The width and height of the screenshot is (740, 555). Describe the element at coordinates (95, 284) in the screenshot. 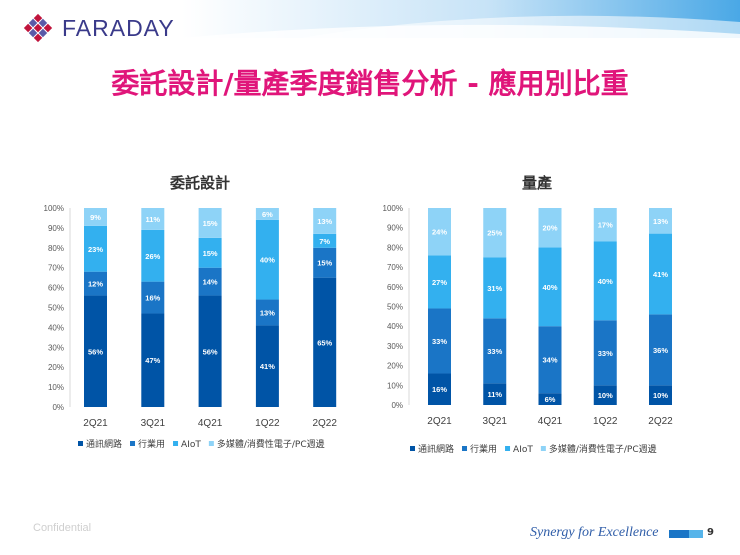

I see `design-data-label: 12%` at that location.